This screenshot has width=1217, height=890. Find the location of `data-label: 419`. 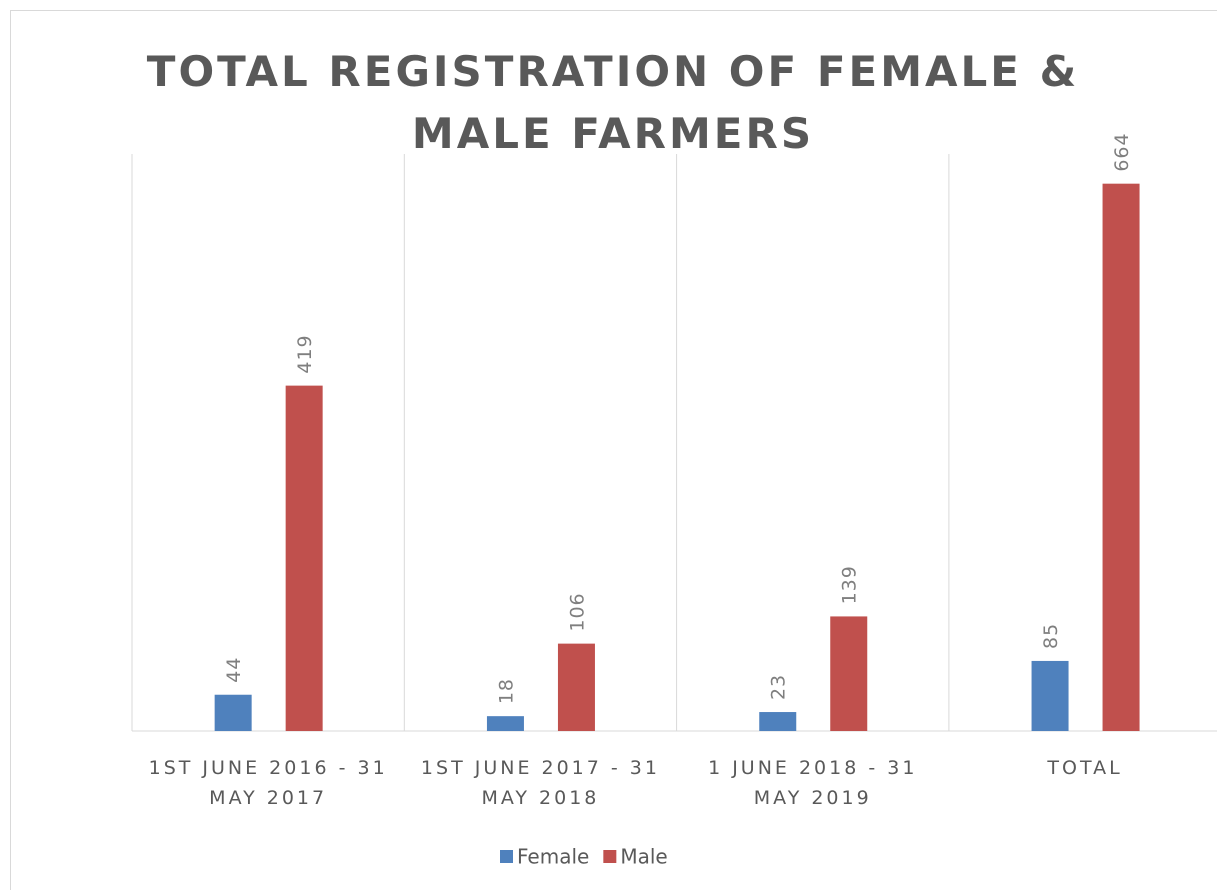

data-label: 419 is located at coordinates (305, 353).